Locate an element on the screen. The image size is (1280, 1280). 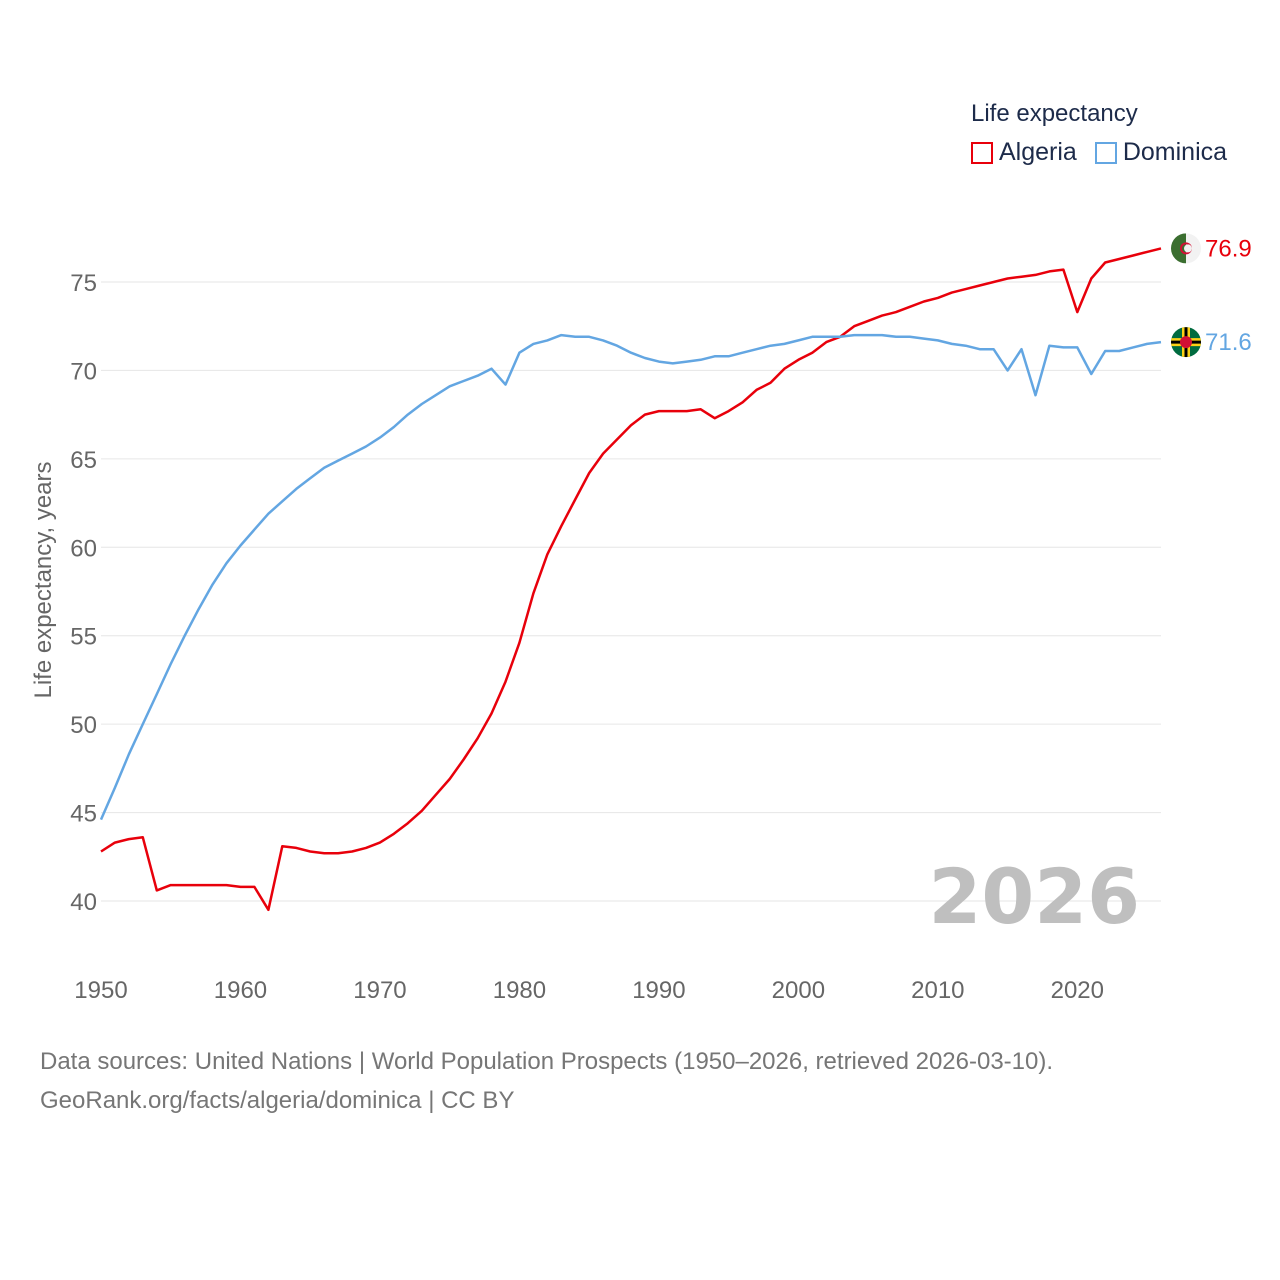
end-markers: 76.9 71.6 is located at coordinates (1211, 295).